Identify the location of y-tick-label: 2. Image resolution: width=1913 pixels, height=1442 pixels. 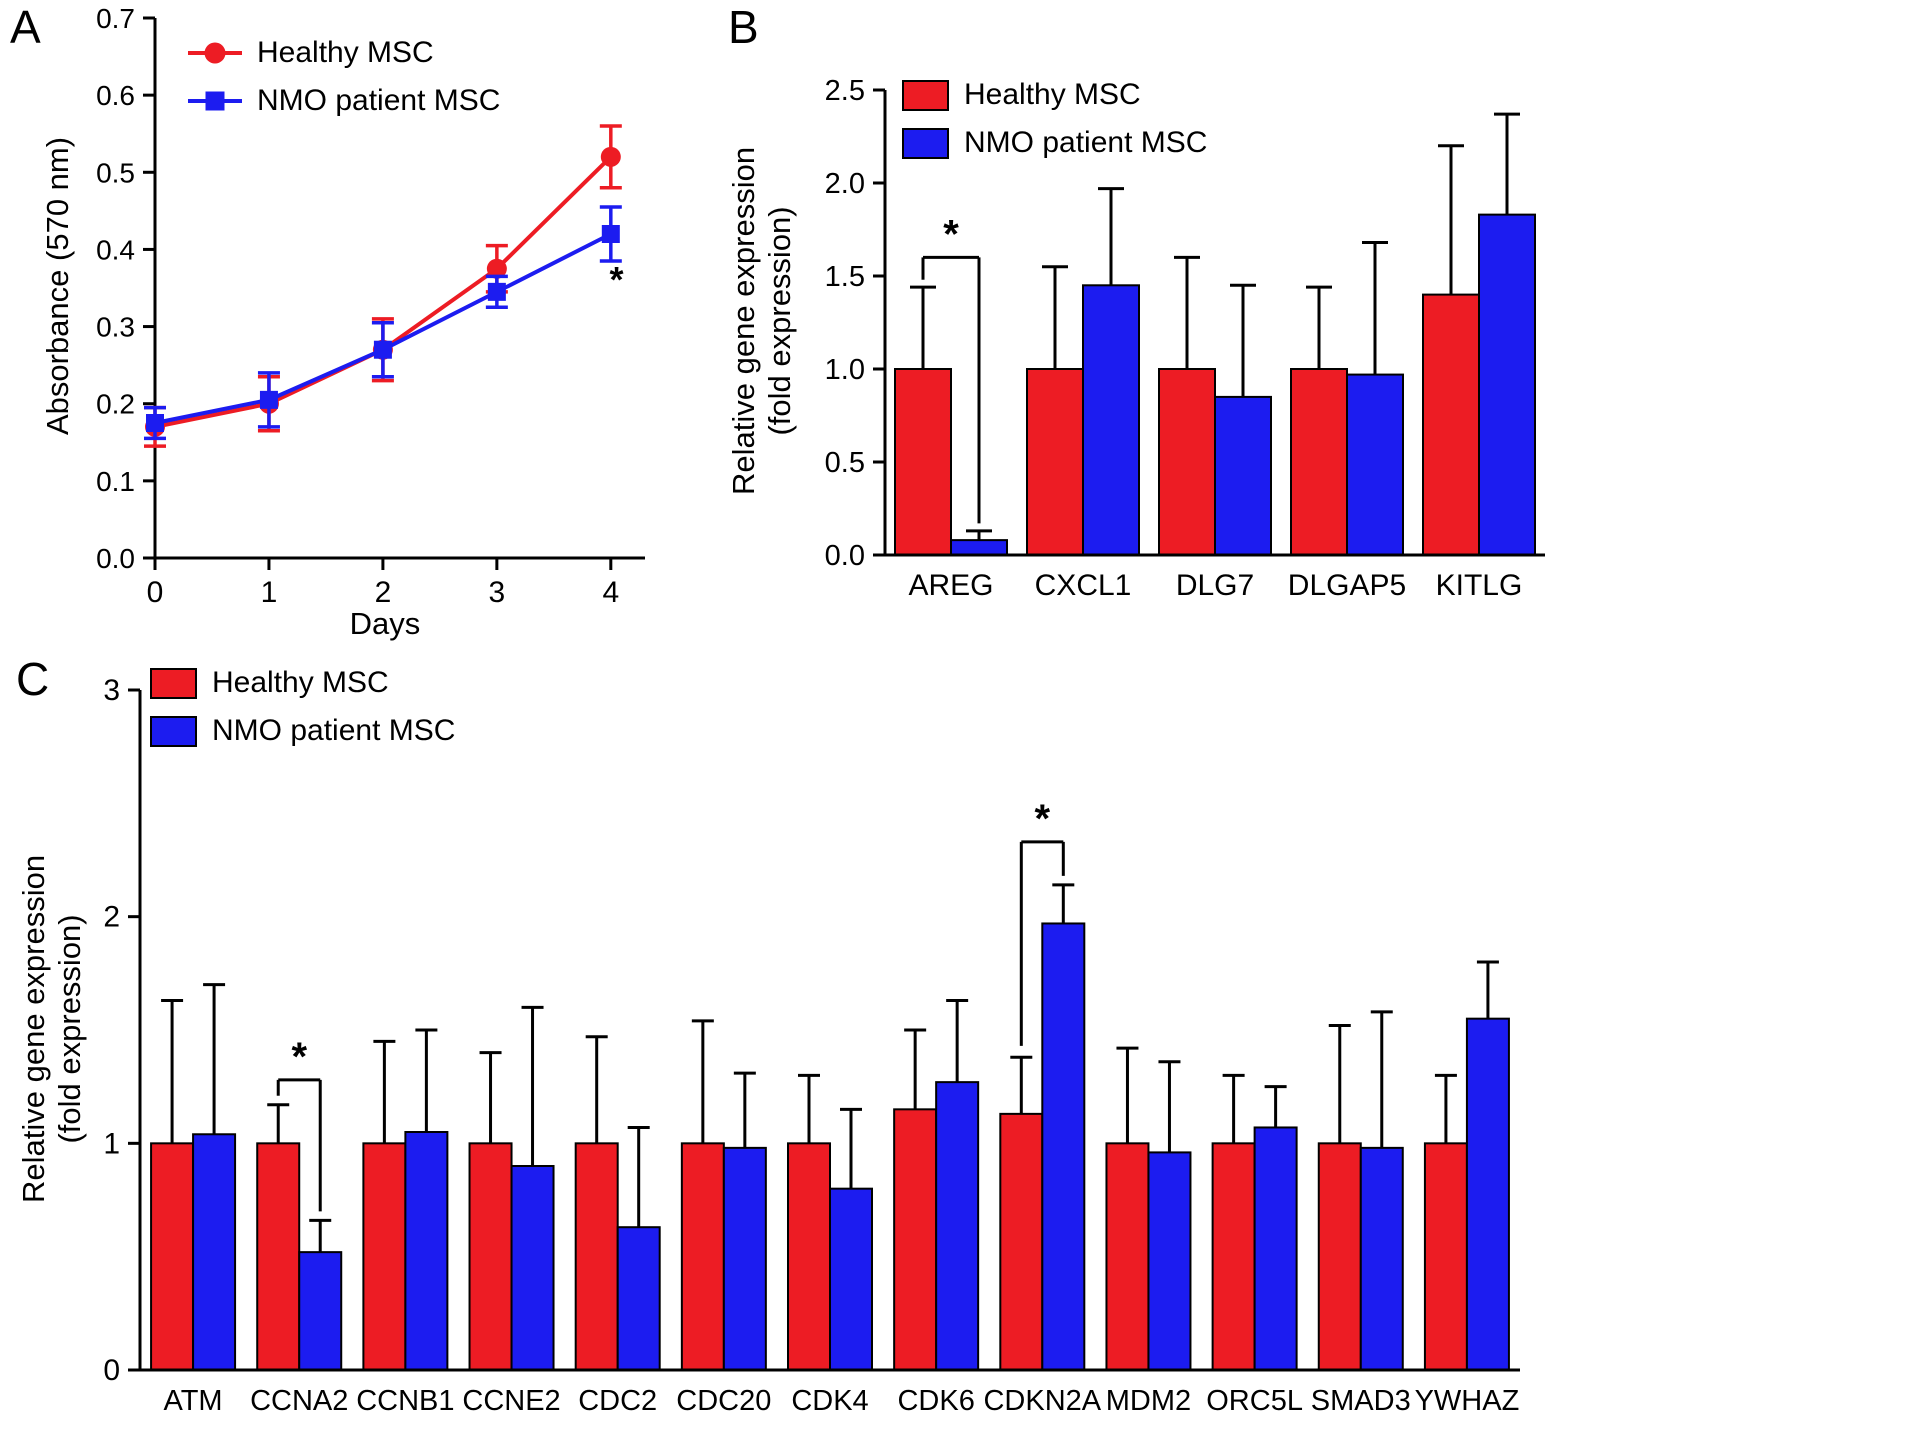
(111, 917).